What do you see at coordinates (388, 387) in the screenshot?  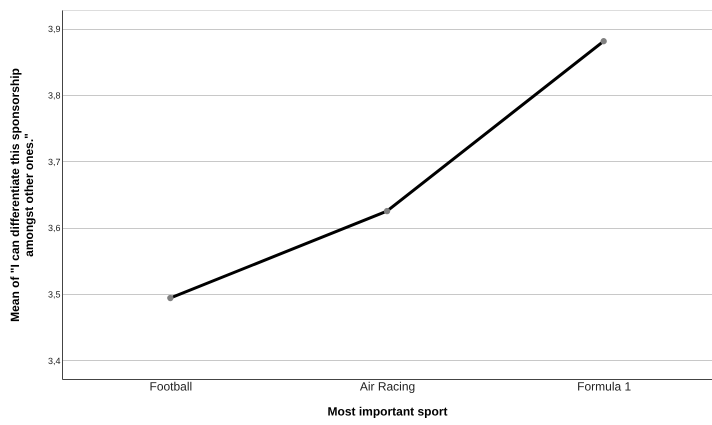 I see `x-tick-label: Air Racing` at bounding box center [388, 387].